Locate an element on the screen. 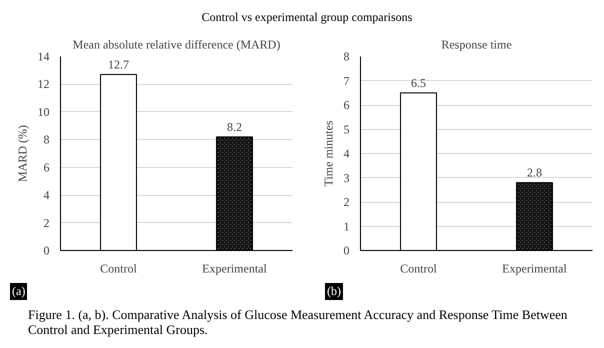 The image size is (604, 348). y-tick-label: 3 is located at coordinates (347, 177).